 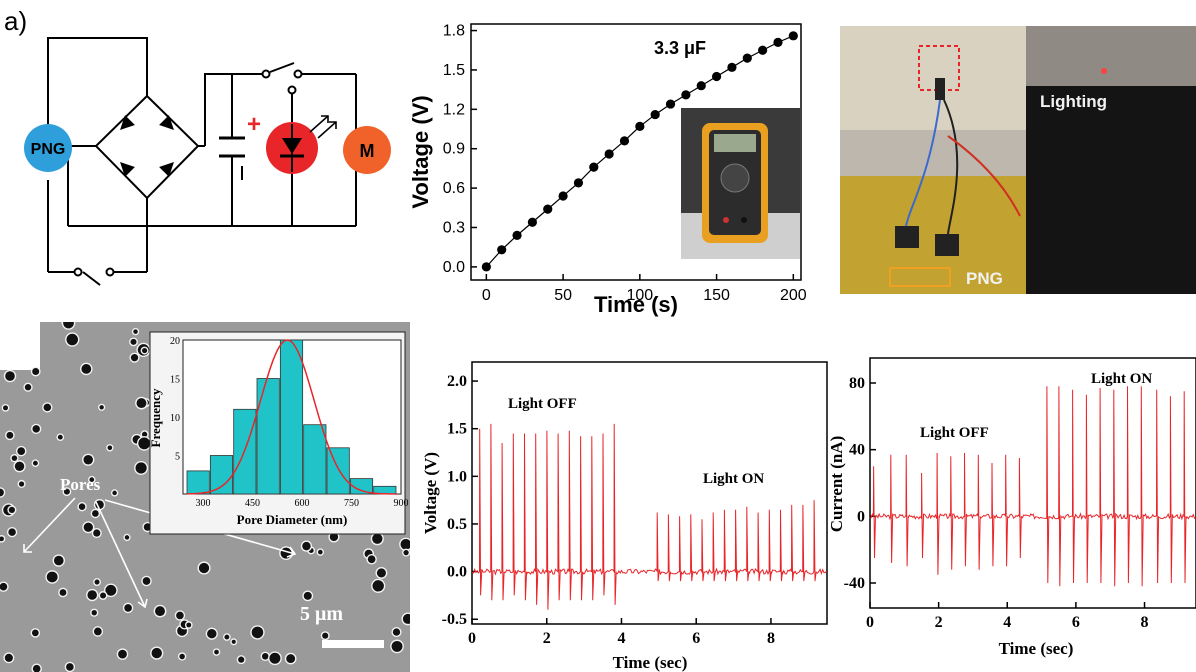 What do you see at coordinates (1036, 648) in the screenshot?
I see `current-xlabel: Time (sec)` at bounding box center [1036, 648].